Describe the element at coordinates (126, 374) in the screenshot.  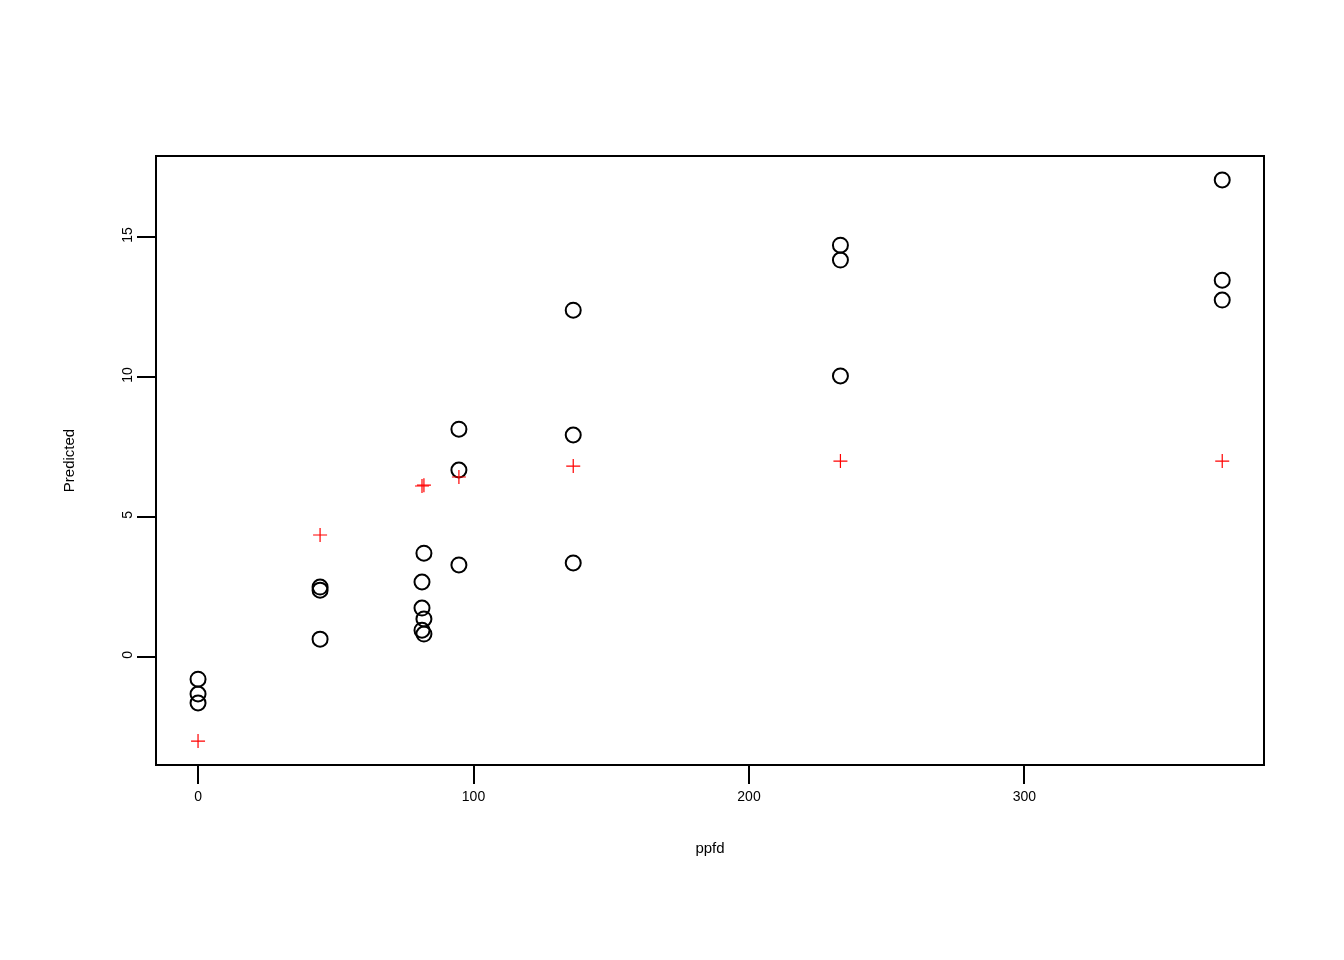
I see `y-tick-label: 10` at that location.